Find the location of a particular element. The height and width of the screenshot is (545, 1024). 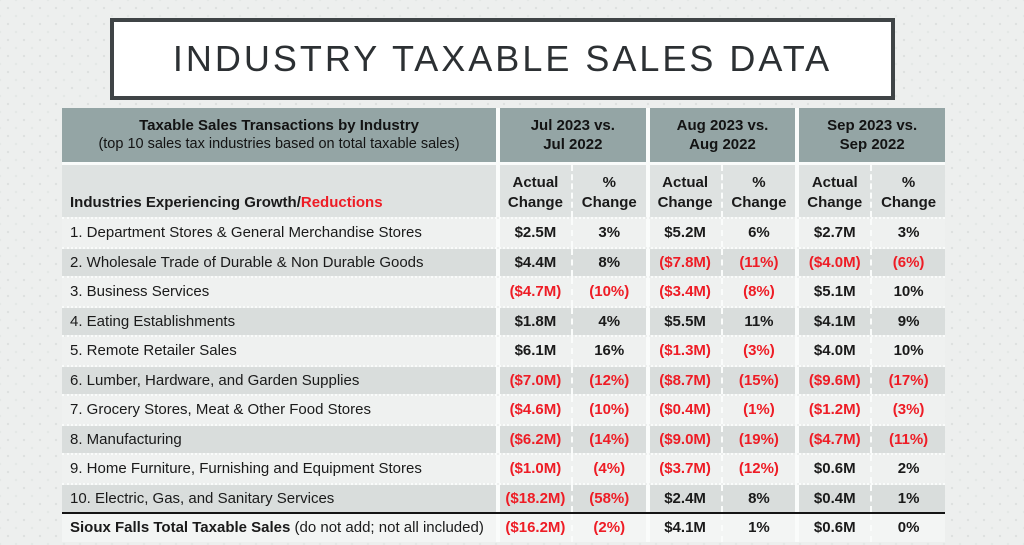

value-cell: ($6.2M) is located at coordinates (533, 439).